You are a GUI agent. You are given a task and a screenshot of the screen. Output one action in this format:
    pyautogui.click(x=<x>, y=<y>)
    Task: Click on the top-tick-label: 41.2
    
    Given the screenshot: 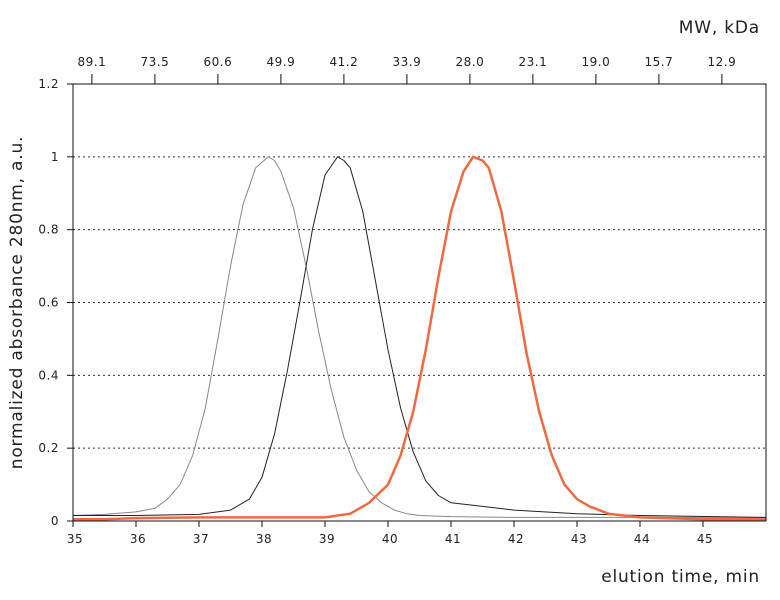 What is the action you would take?
    pyautogui.click(x=344, y=62)
    